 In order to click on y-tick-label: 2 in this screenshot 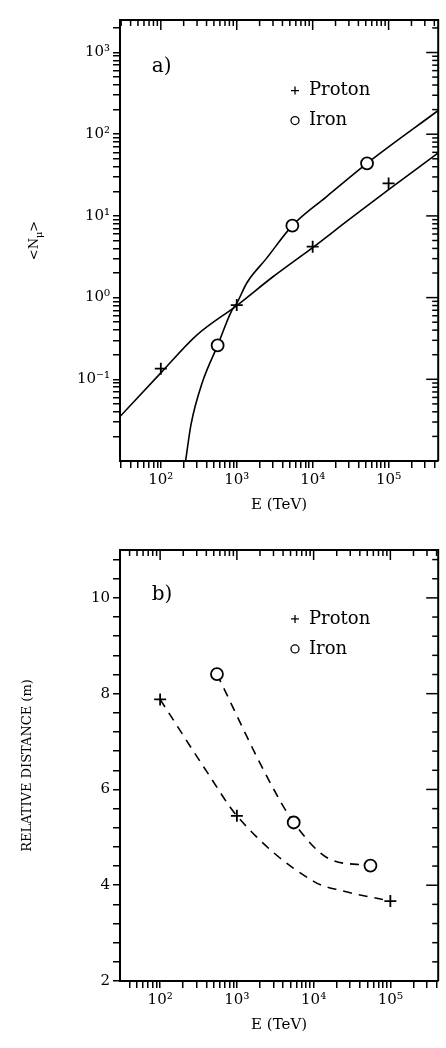, I will do `click(105, 979)`.